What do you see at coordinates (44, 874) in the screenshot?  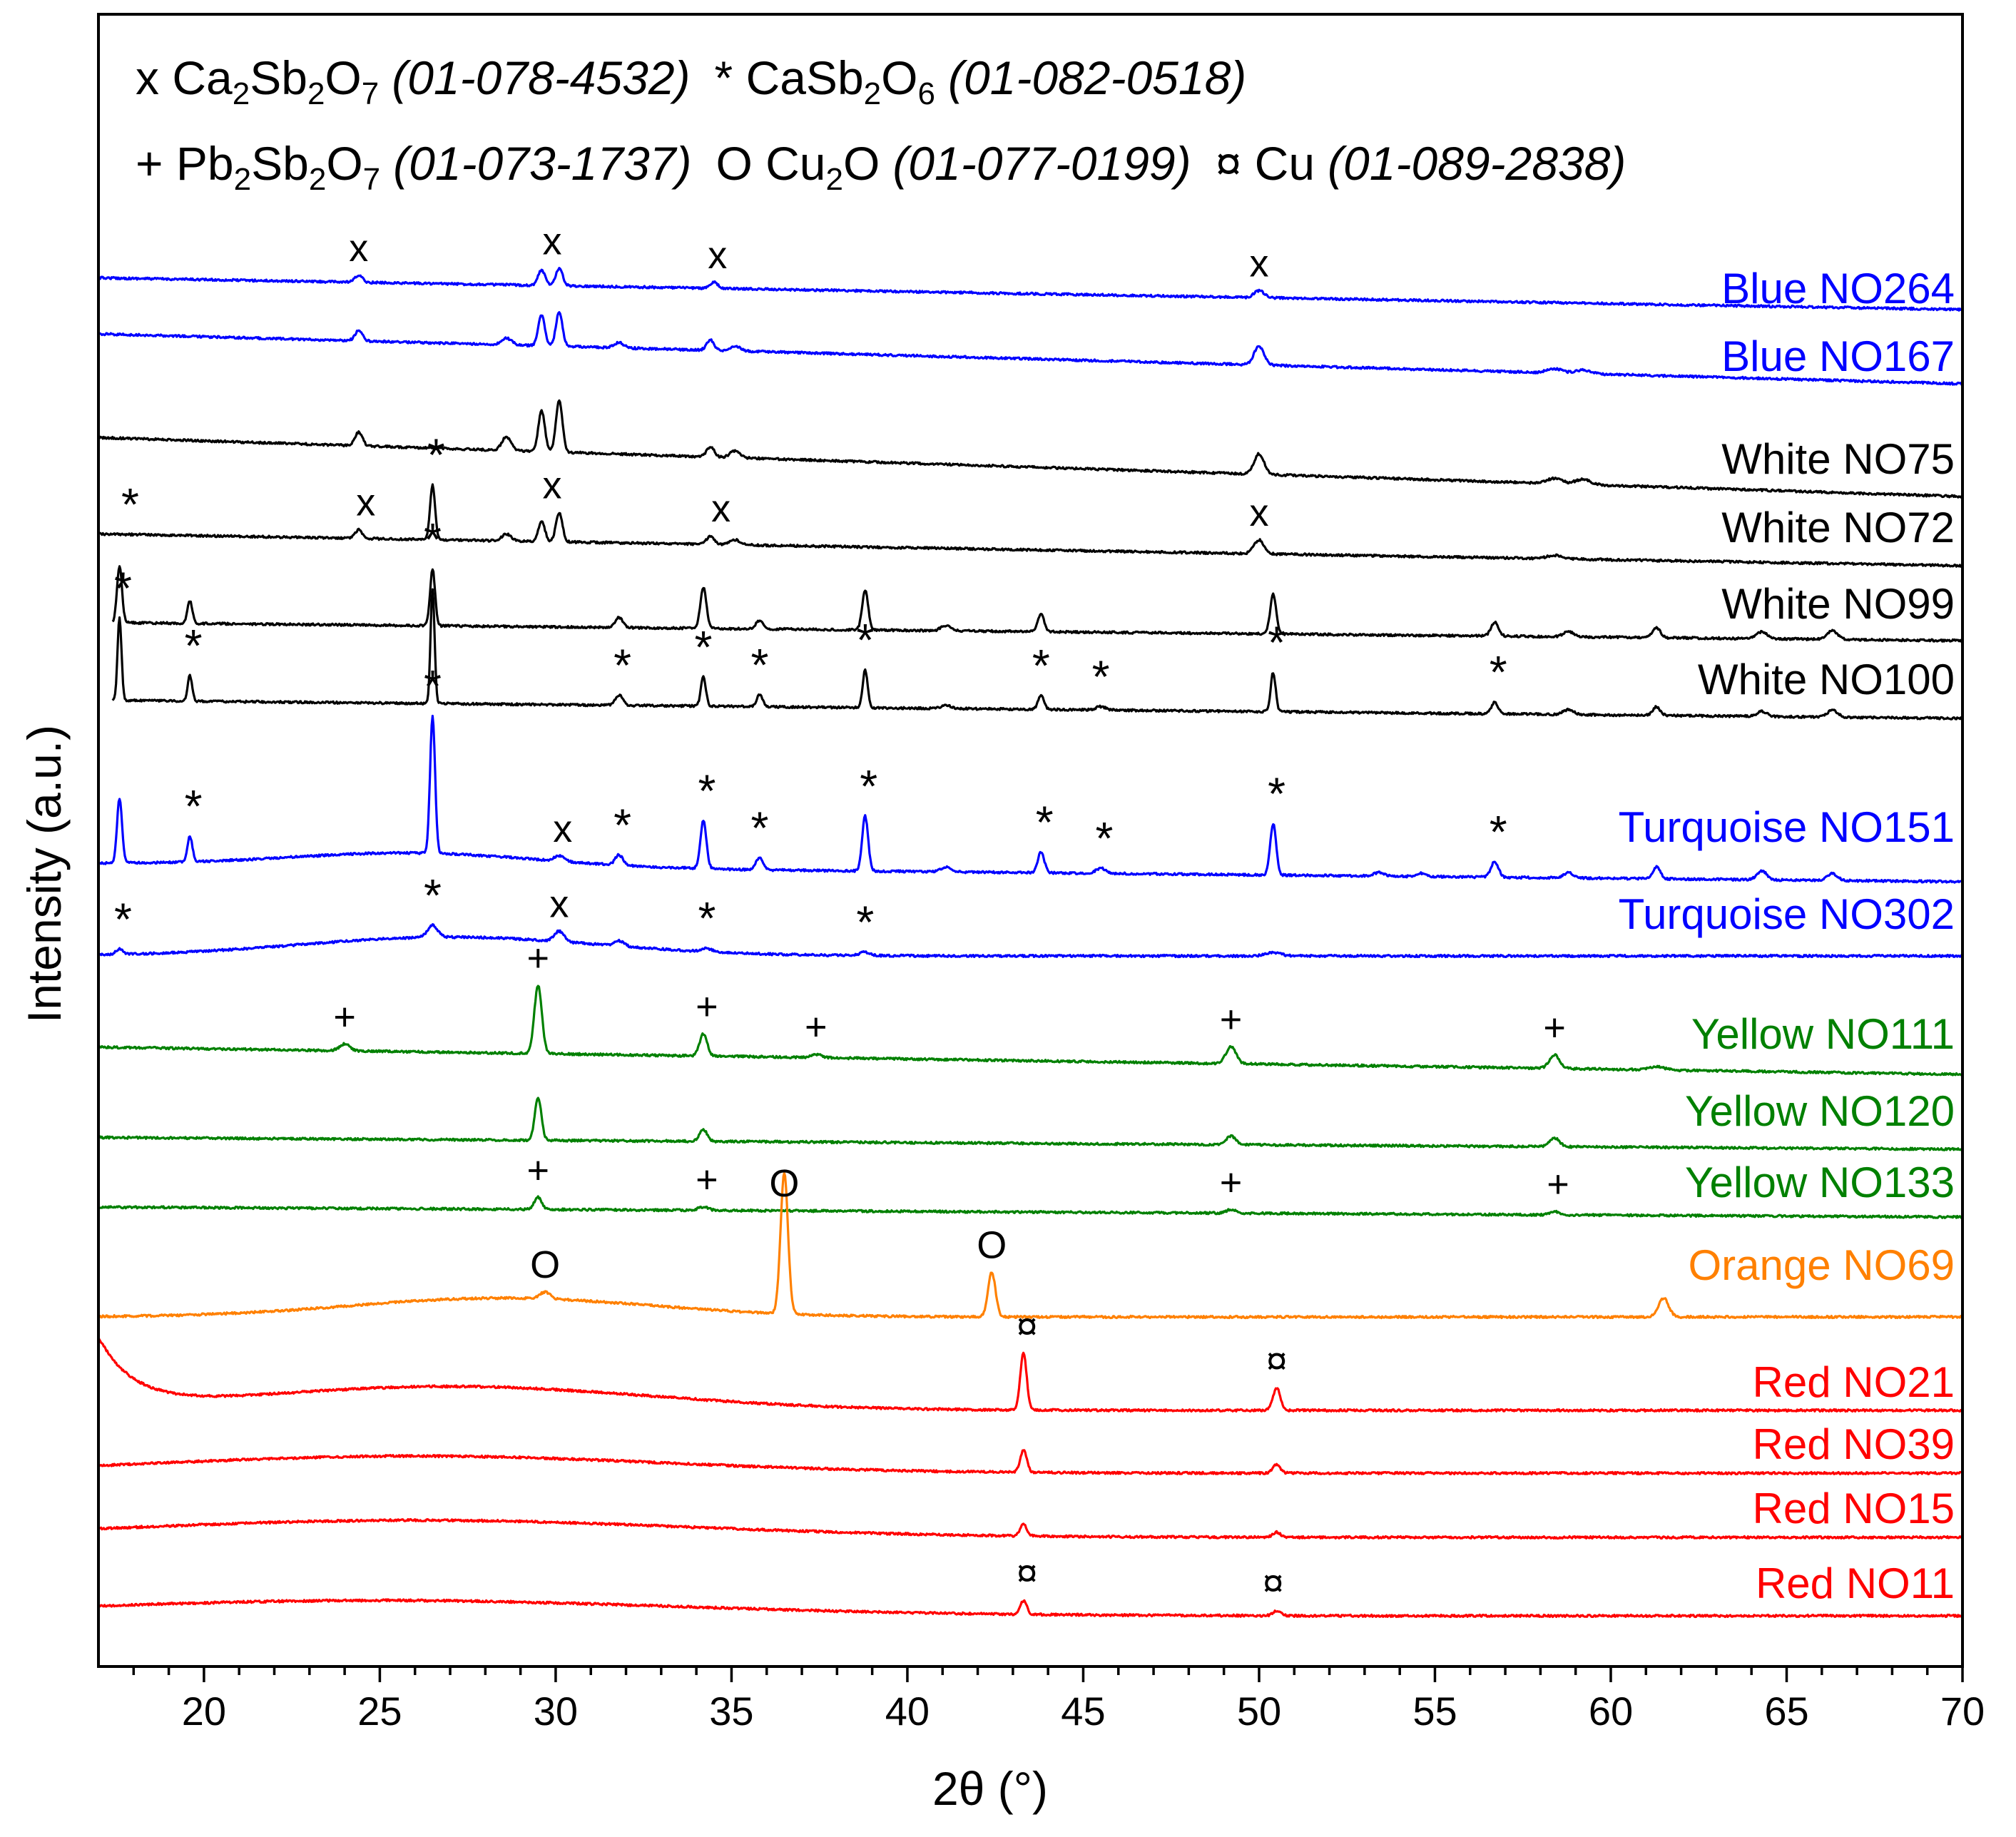 I see `y-axis-label: Intensity (a.u.)` at bounding box center [44, 874].